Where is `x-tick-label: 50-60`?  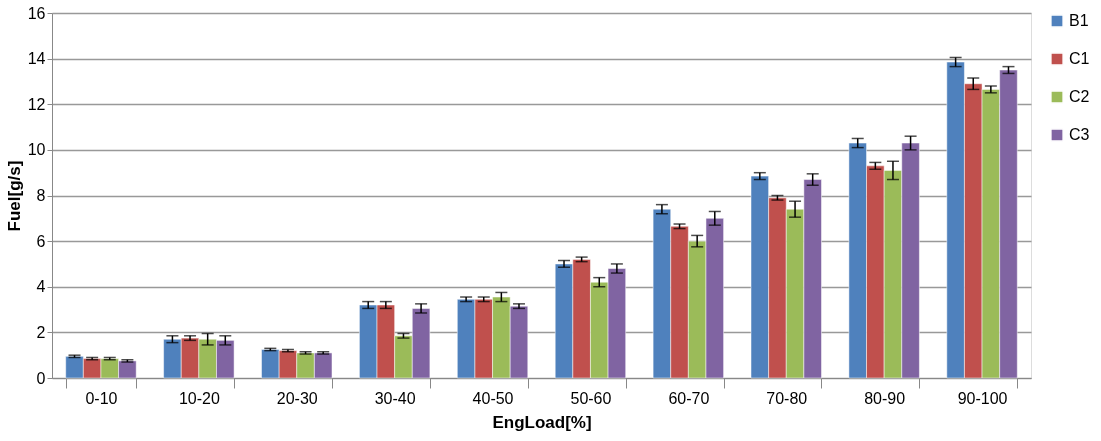
x-tick-label: 50-60 is located at coordinates (591, 398).